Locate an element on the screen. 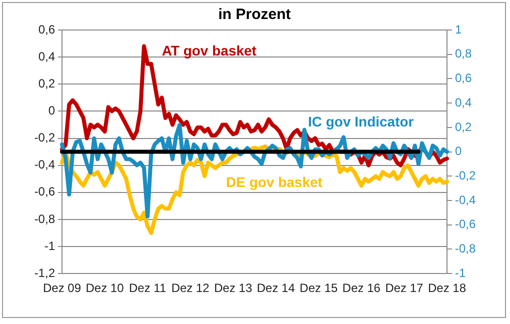  y2-tick-label: 0,8 is located at coordinates (463, 53).